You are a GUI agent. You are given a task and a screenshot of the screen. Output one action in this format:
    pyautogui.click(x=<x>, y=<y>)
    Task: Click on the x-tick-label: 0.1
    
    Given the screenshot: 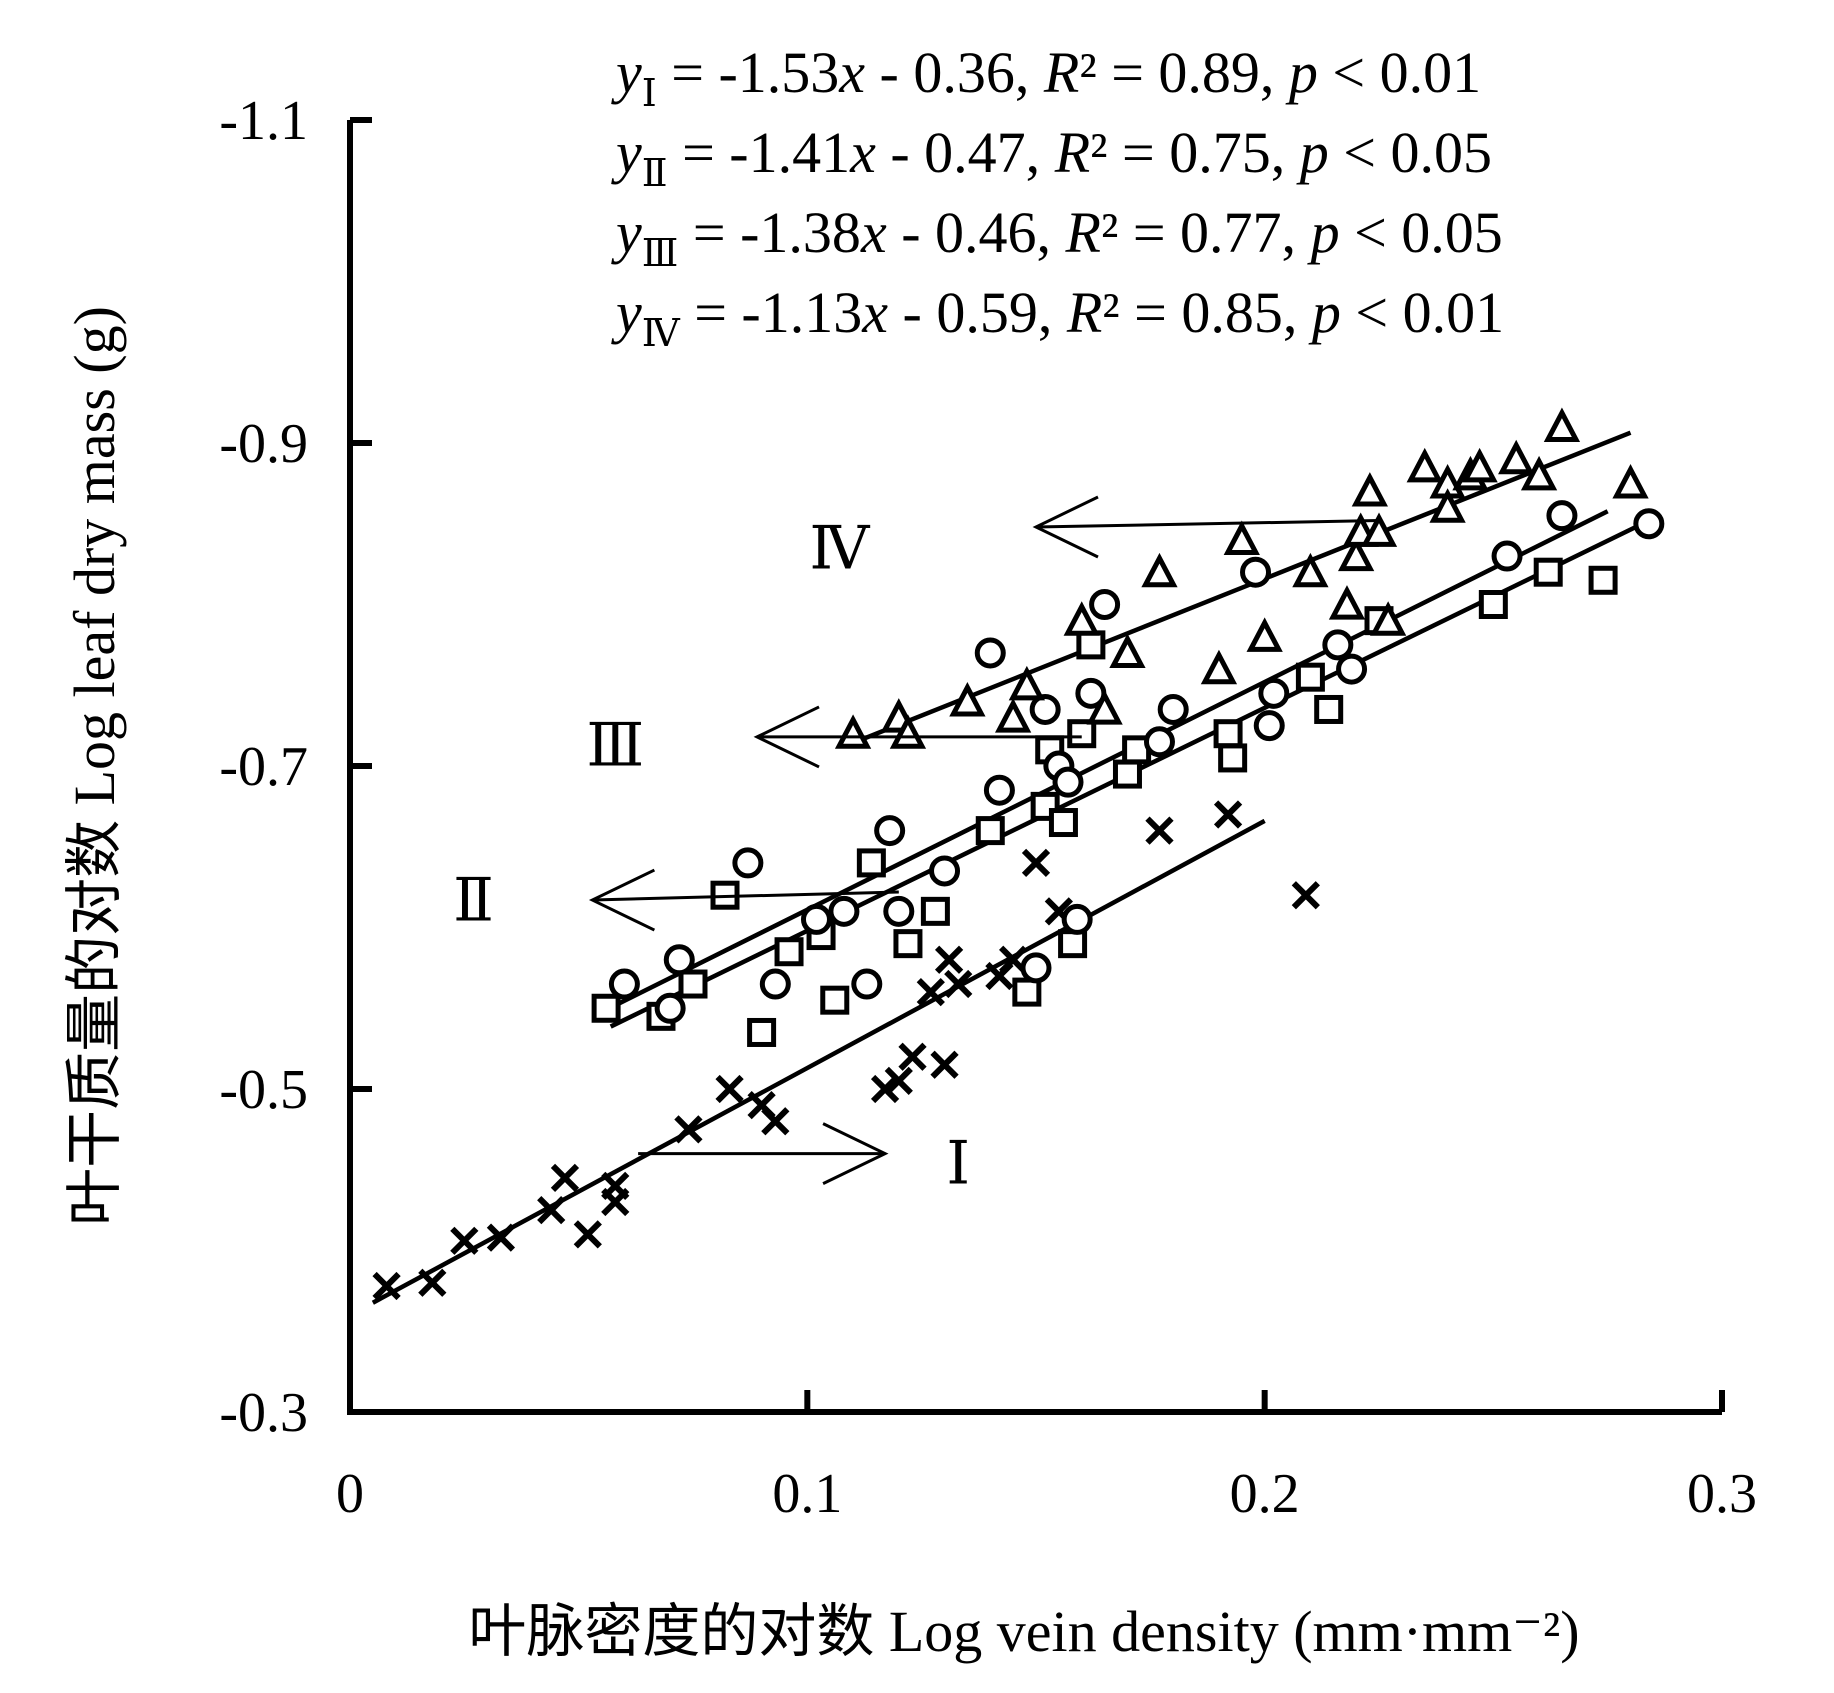 What is the action you would take?
    pyautogui.click(x=807, y=1494)
    